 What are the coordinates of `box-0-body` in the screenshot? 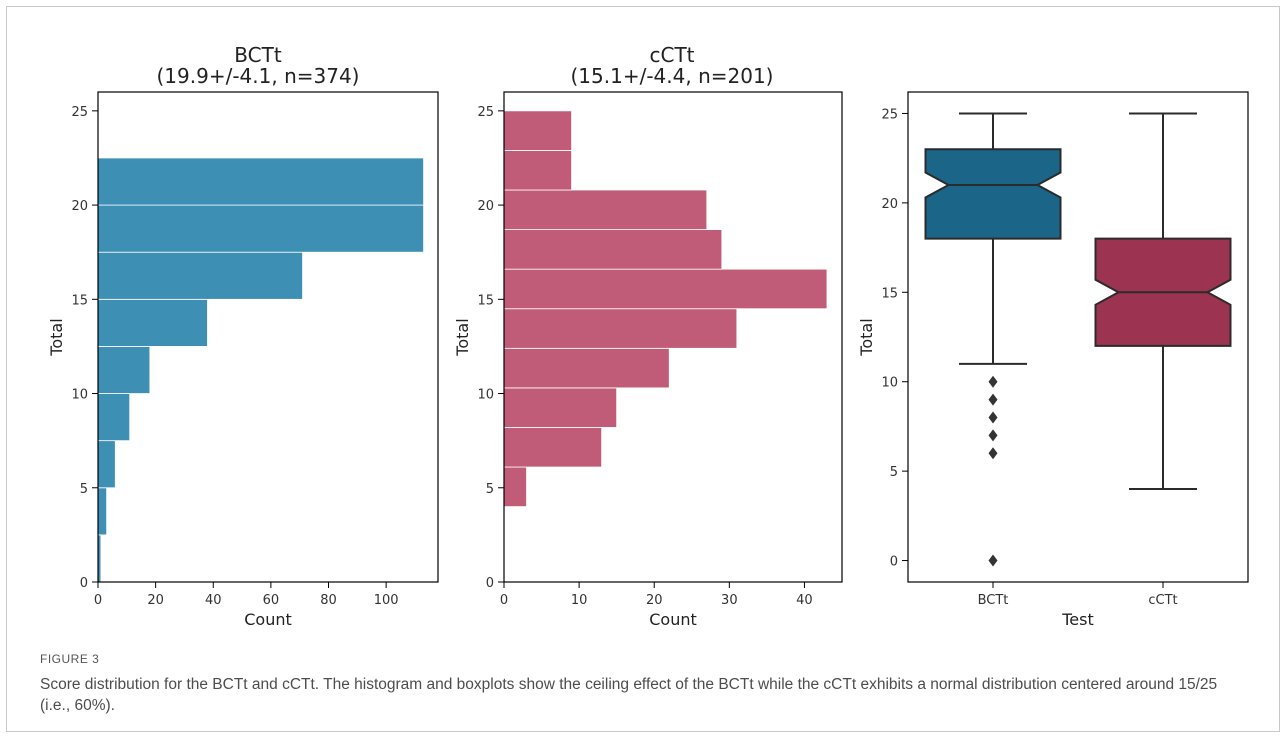 It's located at (993, 194).